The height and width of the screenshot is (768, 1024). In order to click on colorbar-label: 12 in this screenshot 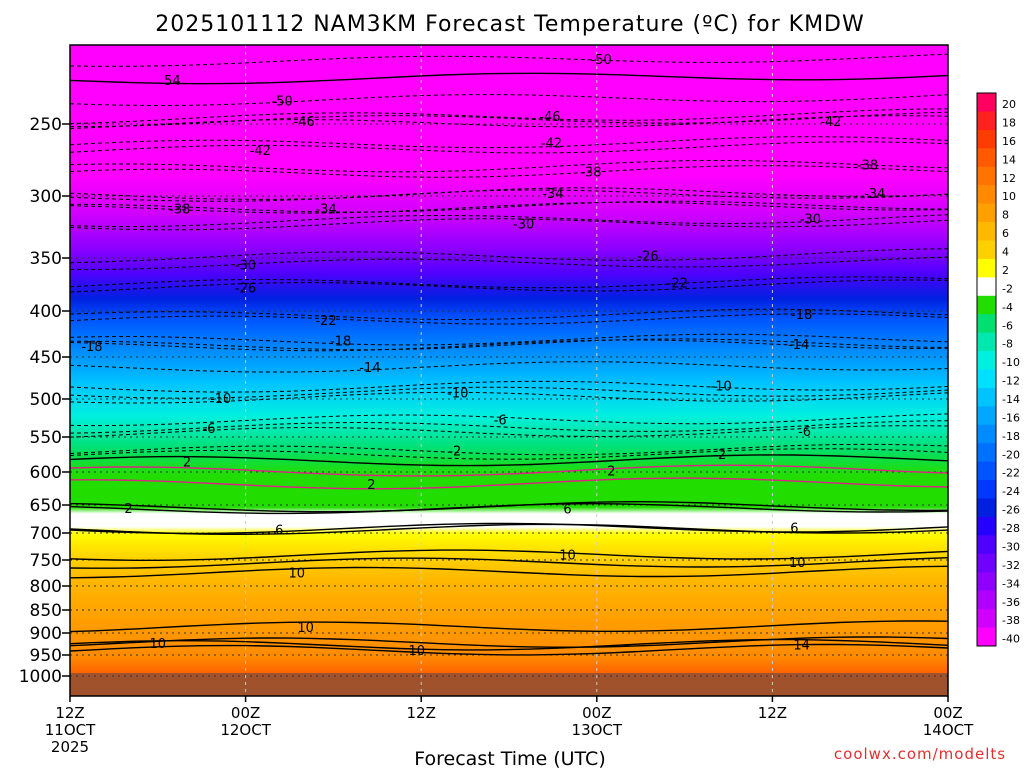, I will do `click(1009, 178)`.